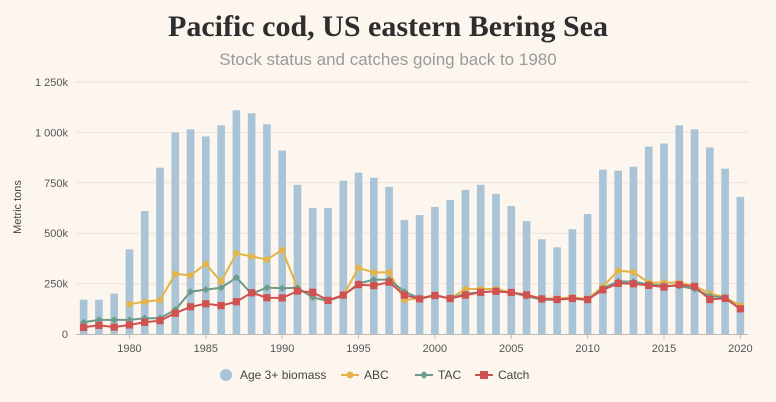  I want to click on catch-point-2018, so click(710, 299).